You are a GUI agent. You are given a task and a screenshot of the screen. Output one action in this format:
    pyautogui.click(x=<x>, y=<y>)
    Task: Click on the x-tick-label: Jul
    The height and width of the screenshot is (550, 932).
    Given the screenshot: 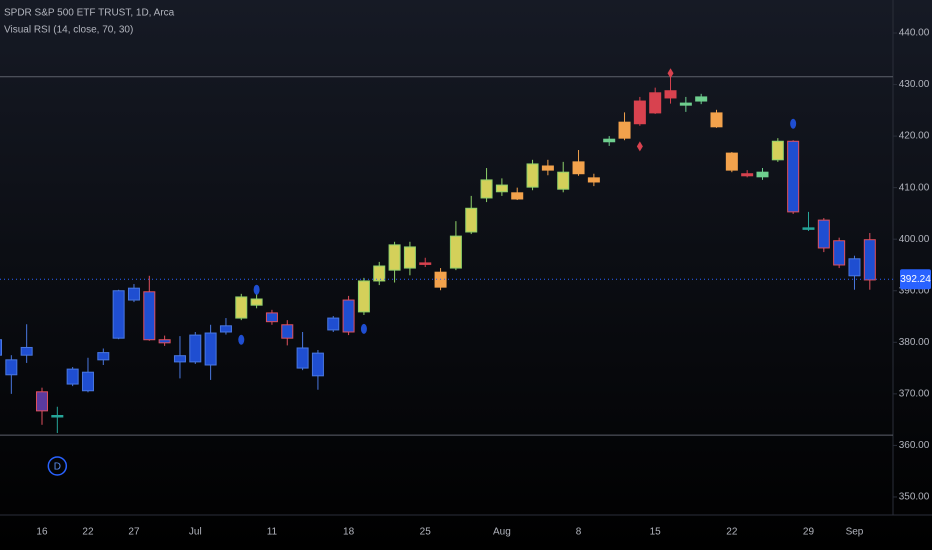 What is the action you would take?
    pyautogui.click(x=195, y=532)
    